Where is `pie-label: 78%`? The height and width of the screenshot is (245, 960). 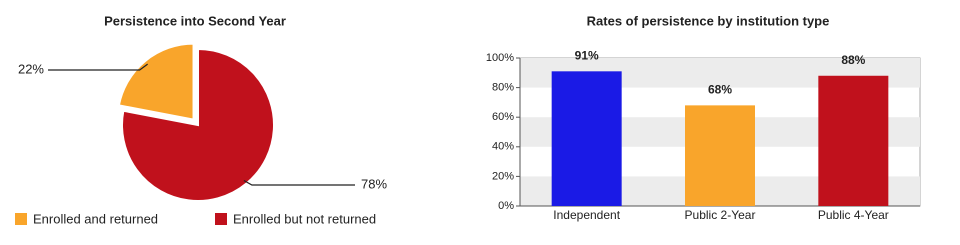 pie-label: 78% is located at coordinates (374, 183).